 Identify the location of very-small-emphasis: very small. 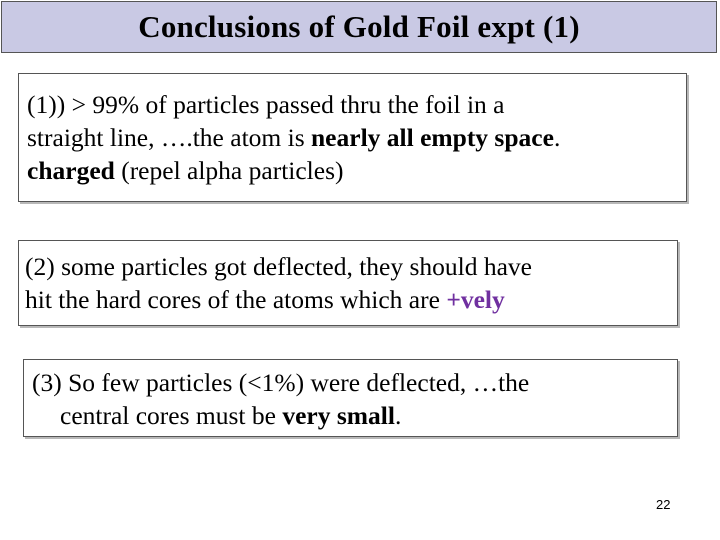
(338, 415).